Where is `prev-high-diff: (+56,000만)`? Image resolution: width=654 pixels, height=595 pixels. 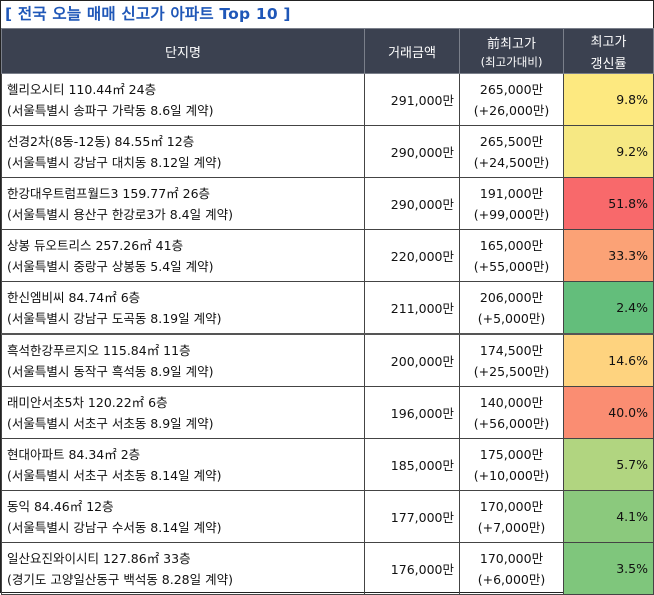 prev-high-diff: (+56,000만) is located at coordinates (511, 423).